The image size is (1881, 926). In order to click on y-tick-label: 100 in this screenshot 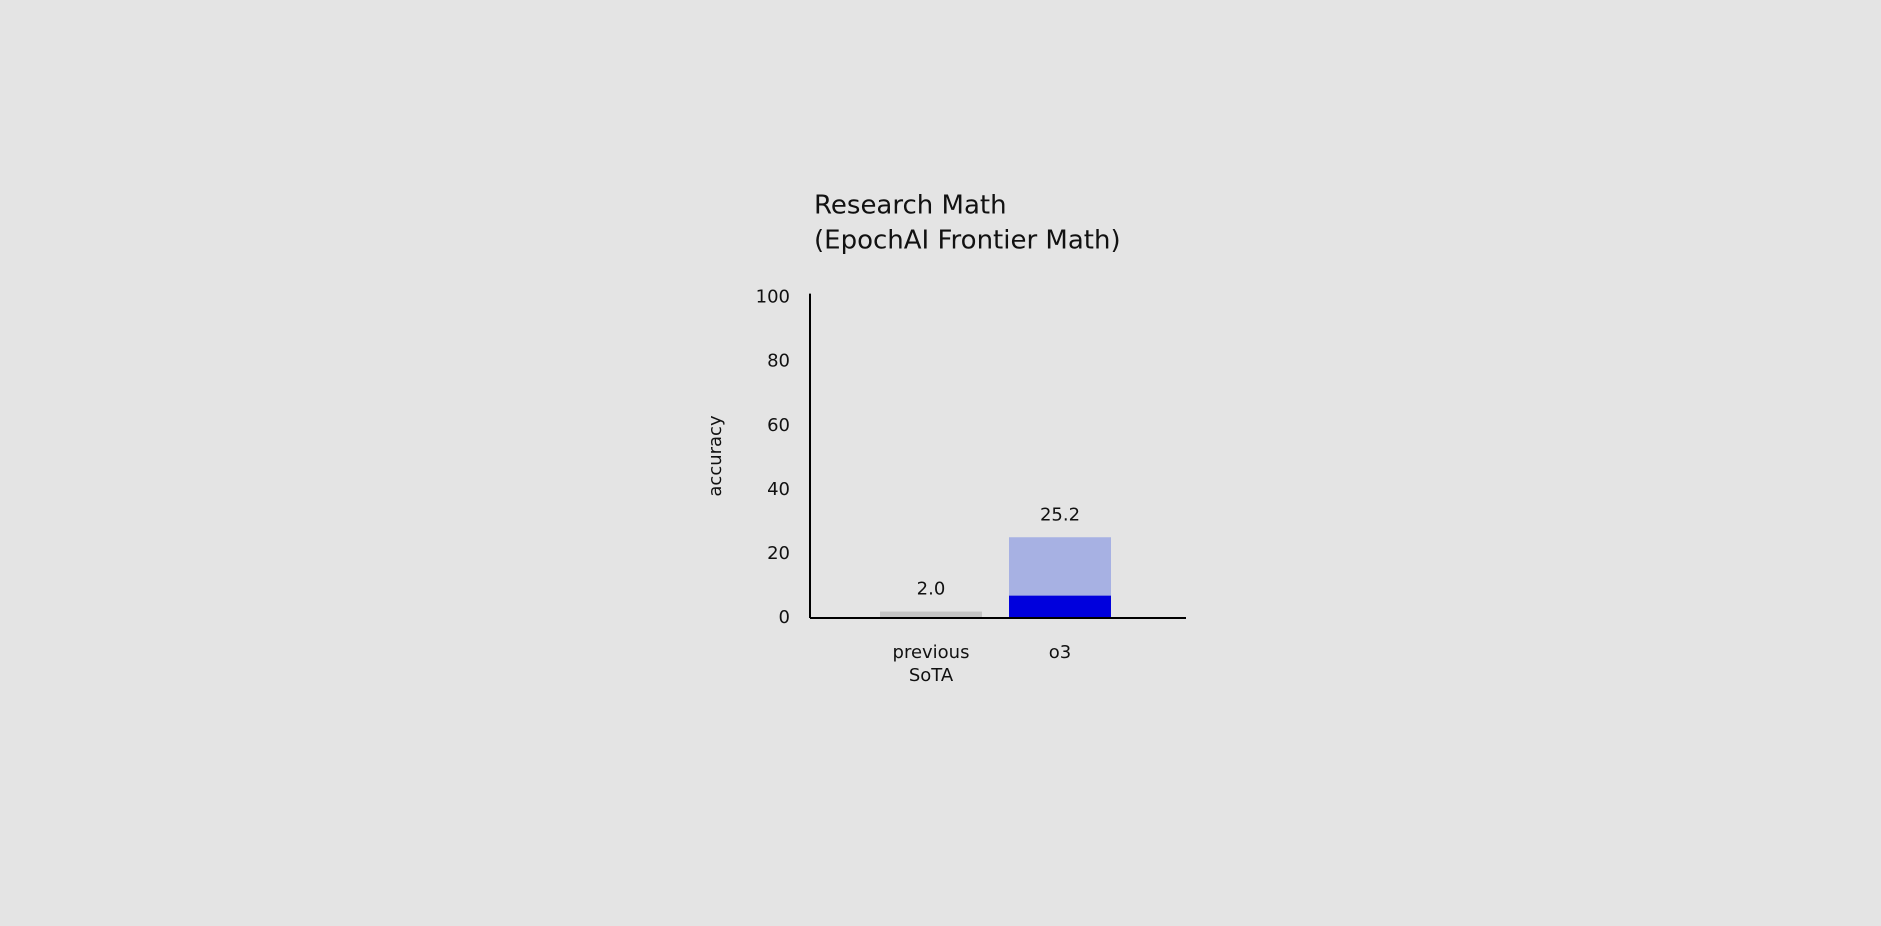, I will do `click(773, 297)`.